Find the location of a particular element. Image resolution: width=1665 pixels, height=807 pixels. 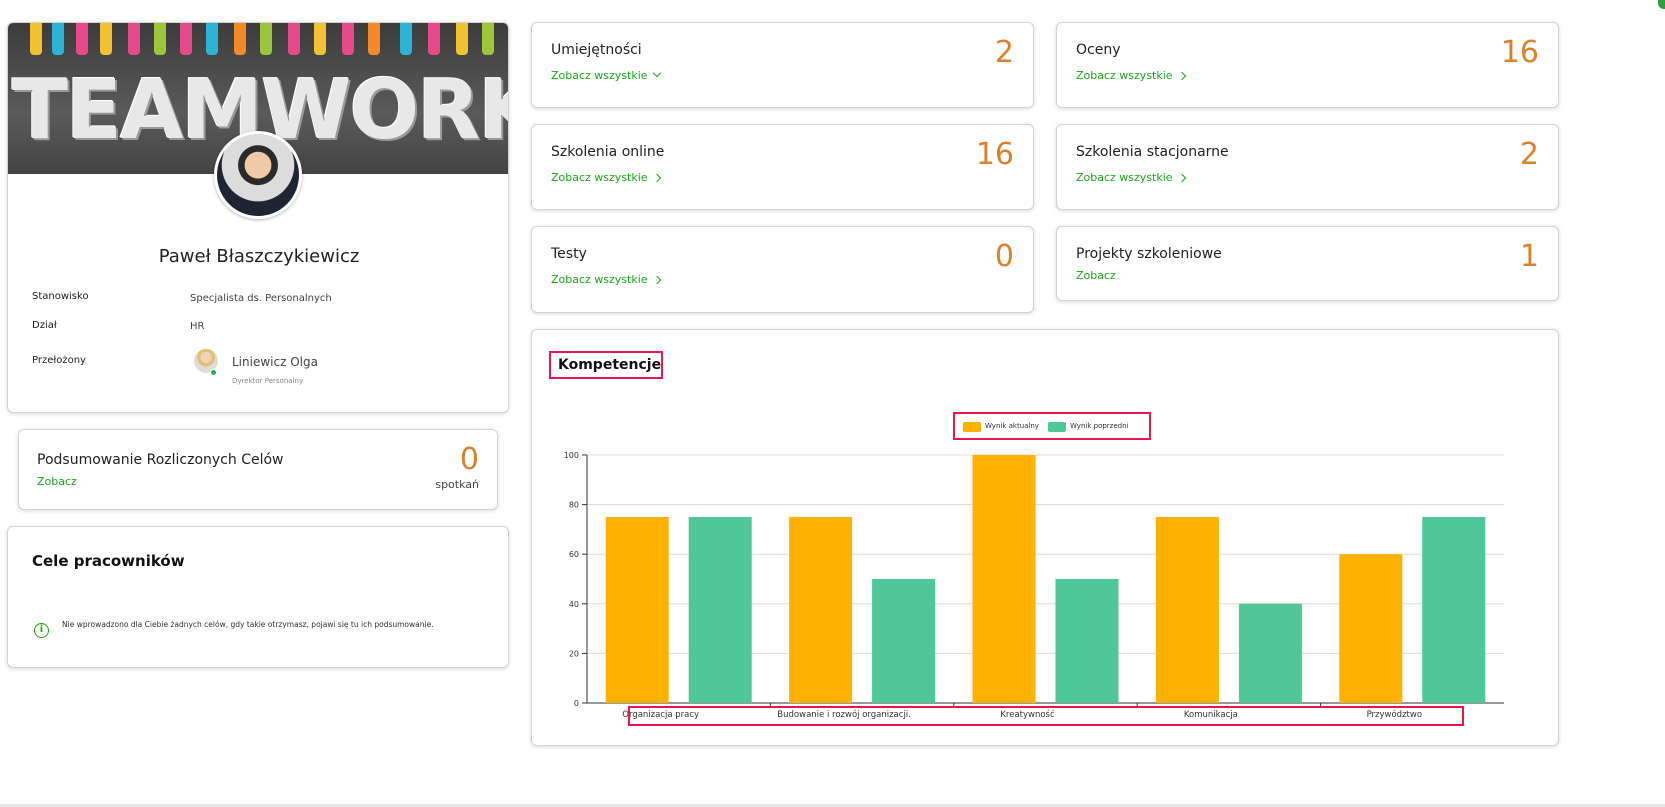

position-value: Specjalista ds. Personalnych is located at coordinates (261, 298).